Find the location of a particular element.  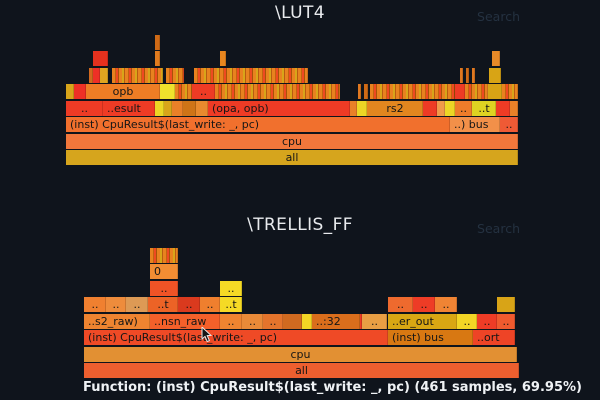

flame-cell: 0 is located at coordinates (164, 271).